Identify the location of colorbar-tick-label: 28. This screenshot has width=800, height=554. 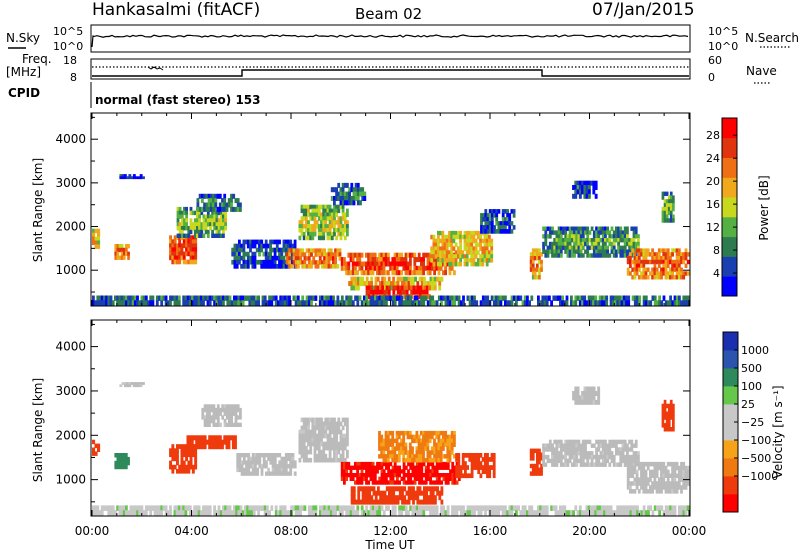
(713, 135).